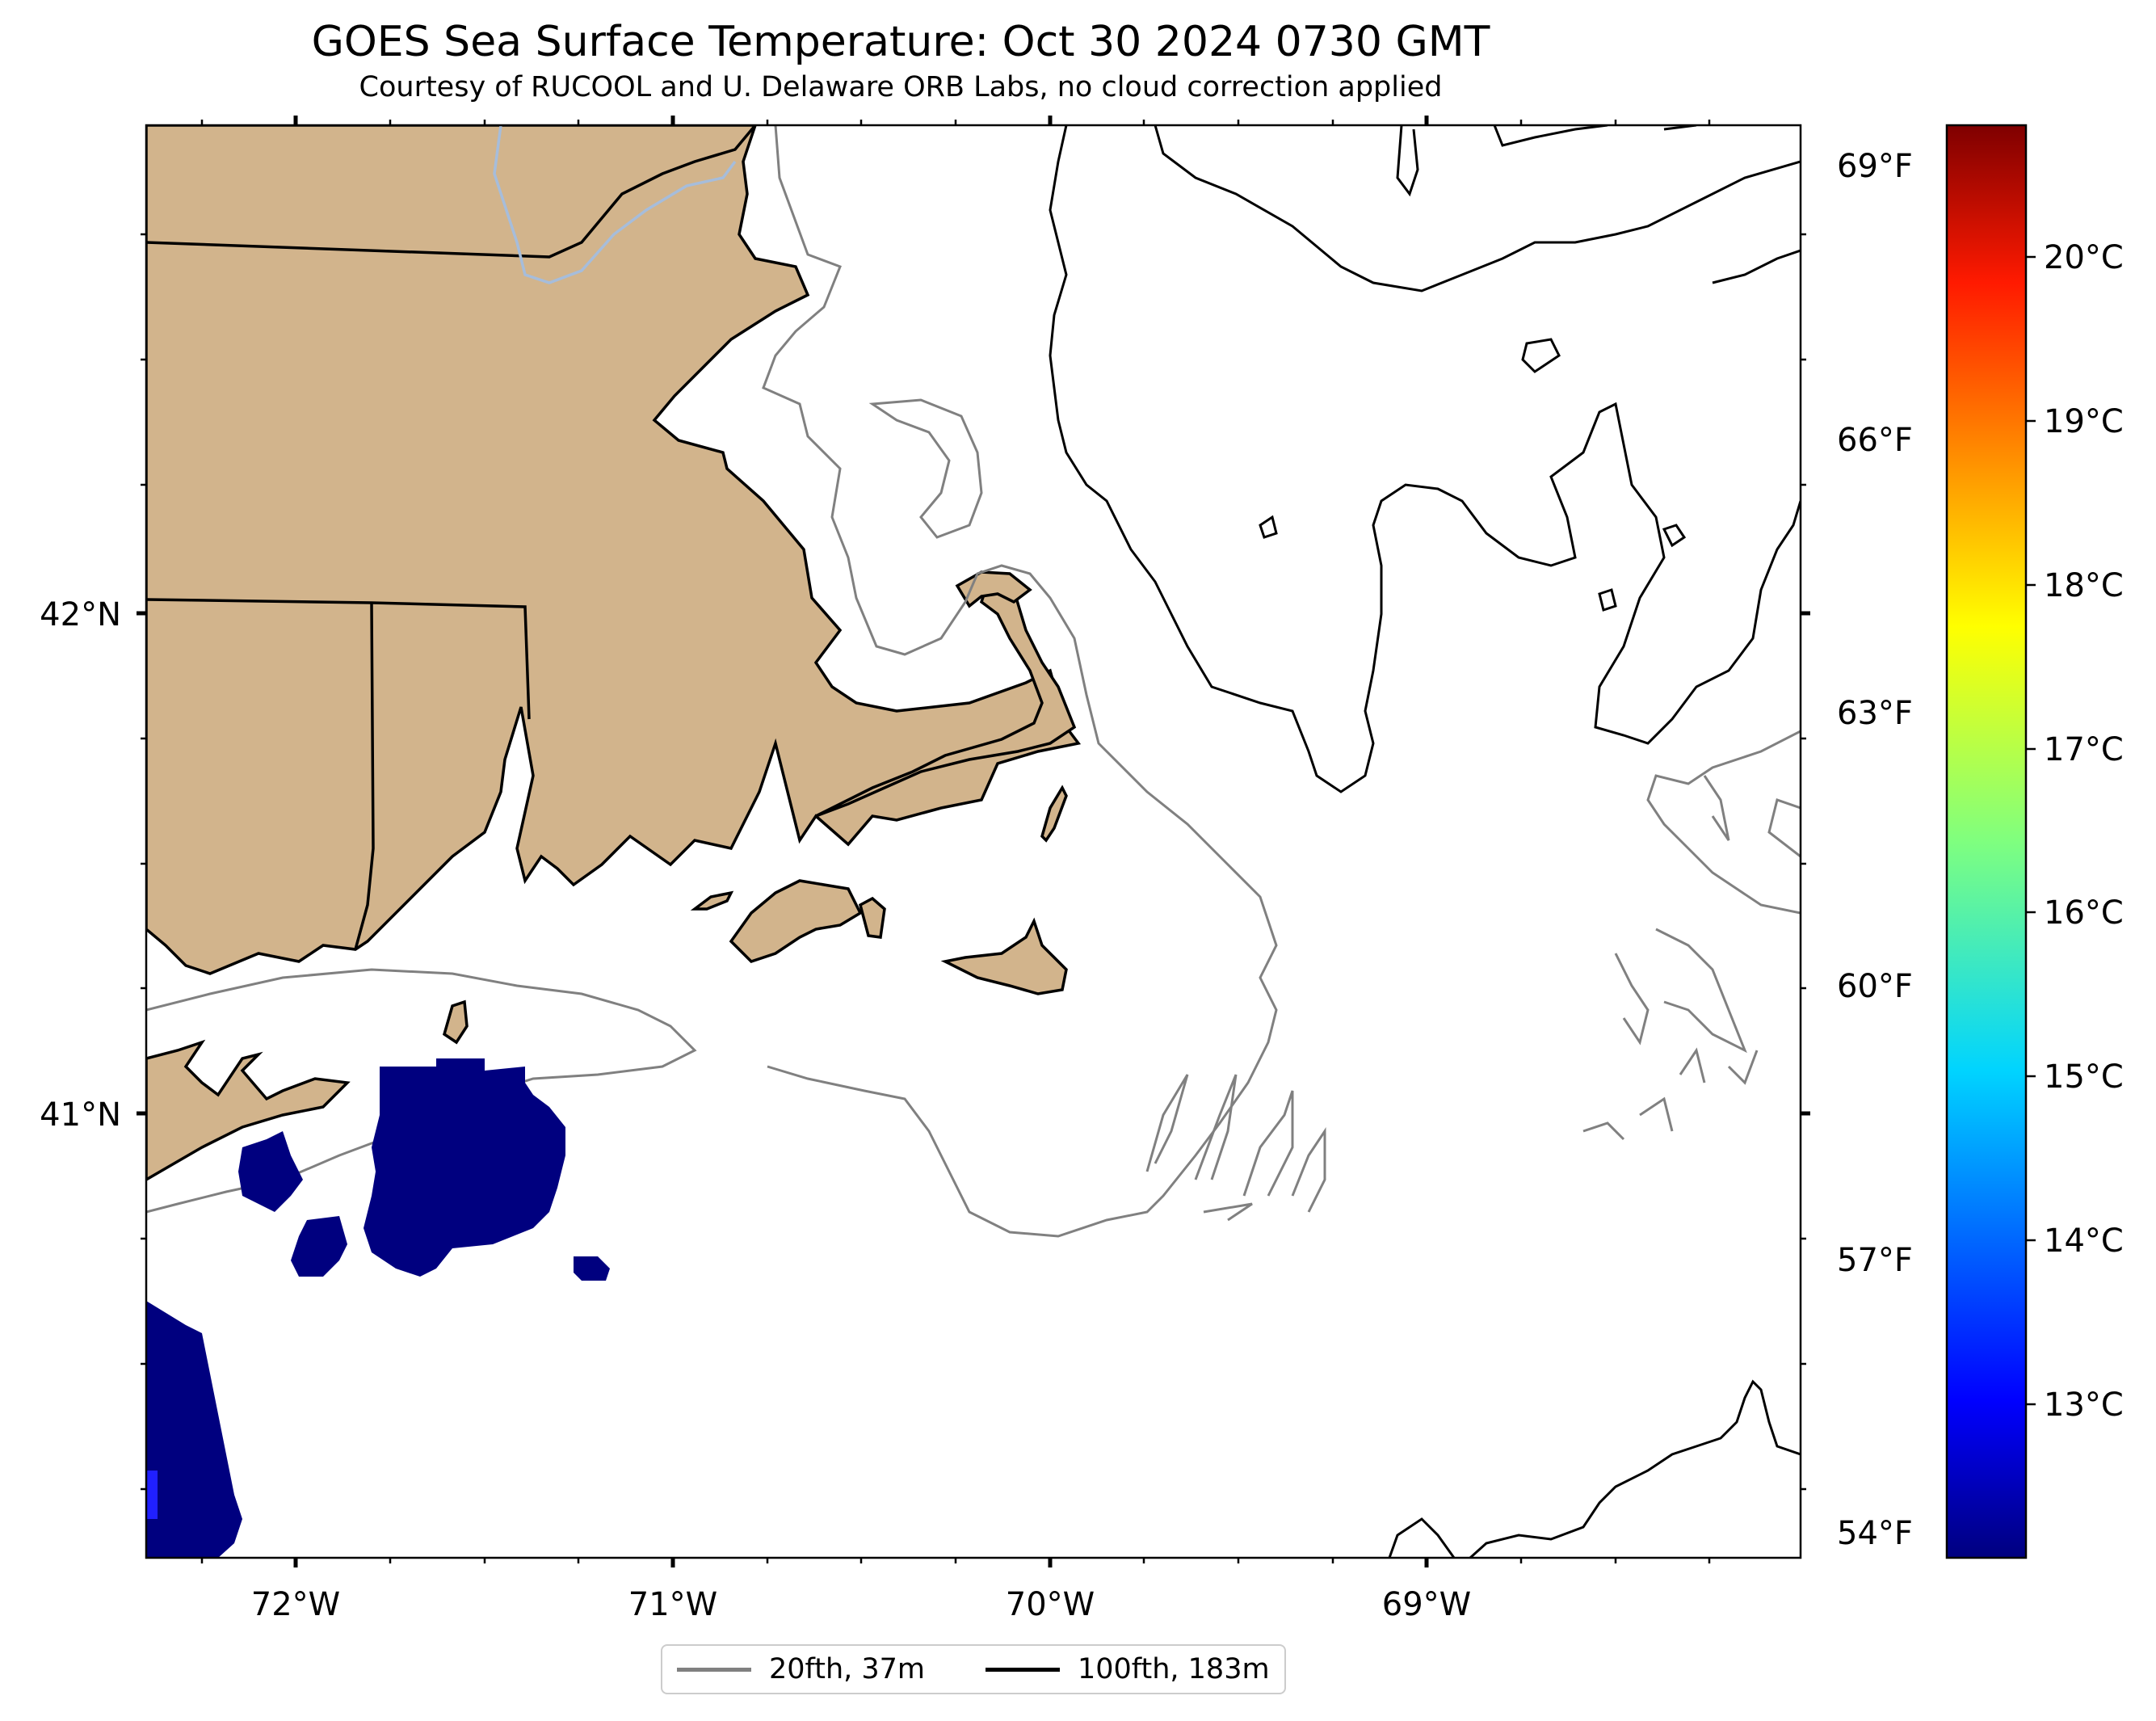  Describe the element at coordinates (2084, 421) in the screenshot. I see `celsius-label: 19°C` at that location.